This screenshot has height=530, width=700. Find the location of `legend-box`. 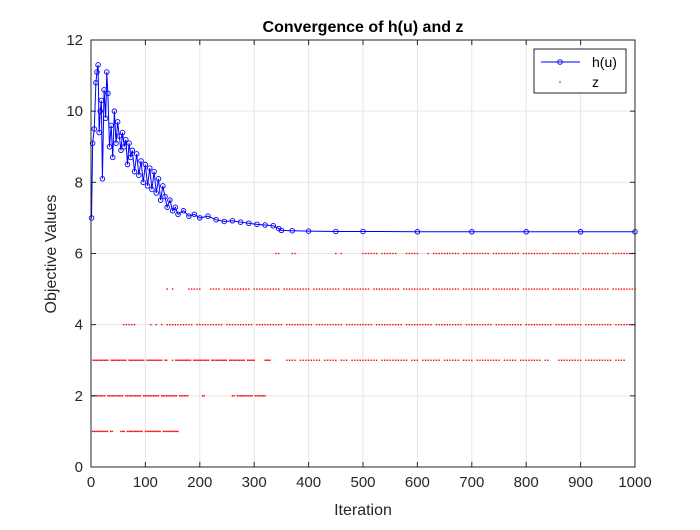

legend-box is located at coordinates (580, 71).